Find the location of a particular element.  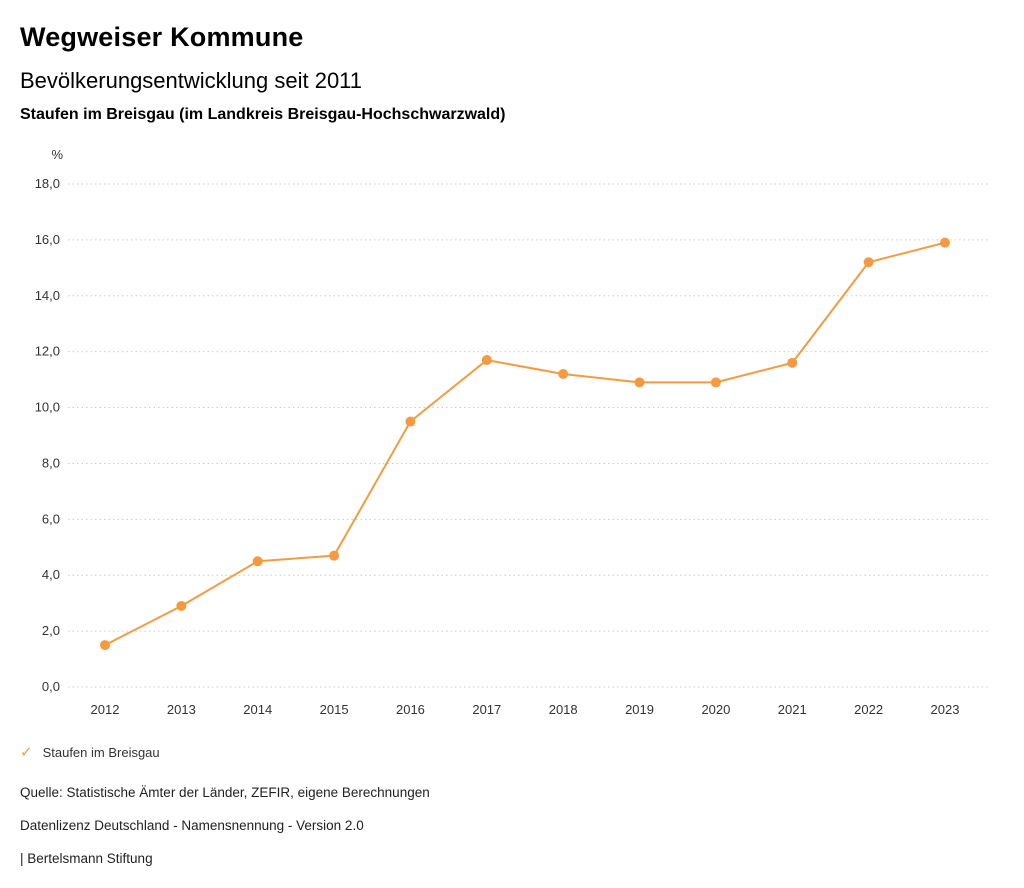

y-tick-label: 8,0 is located at coordinates (51, 462).